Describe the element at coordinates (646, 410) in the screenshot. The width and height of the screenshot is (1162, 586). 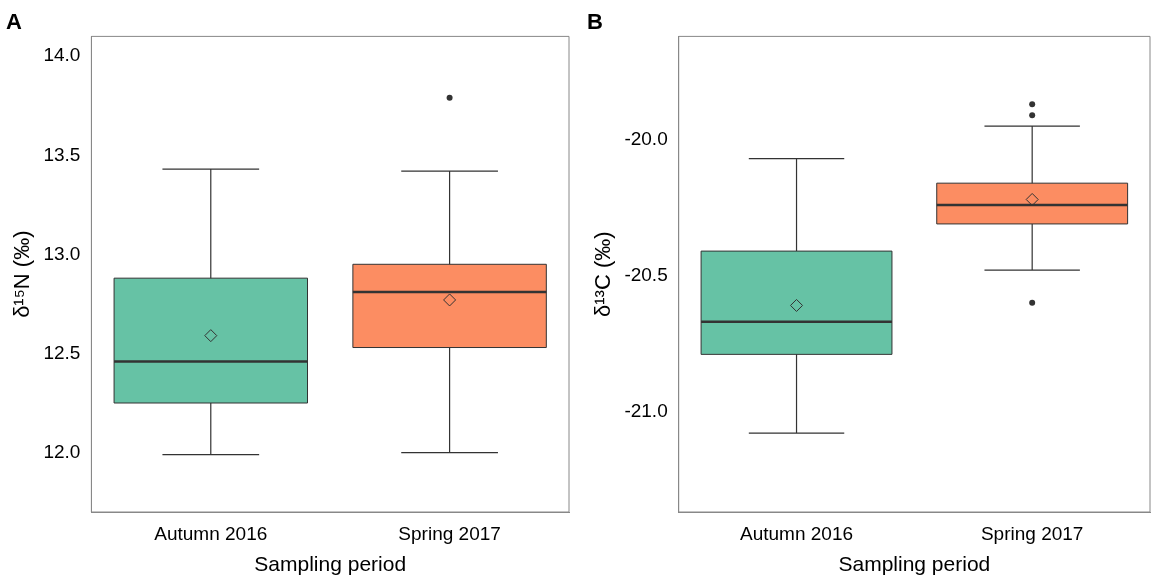
I see `y-tick-label: -21.0` at that location.